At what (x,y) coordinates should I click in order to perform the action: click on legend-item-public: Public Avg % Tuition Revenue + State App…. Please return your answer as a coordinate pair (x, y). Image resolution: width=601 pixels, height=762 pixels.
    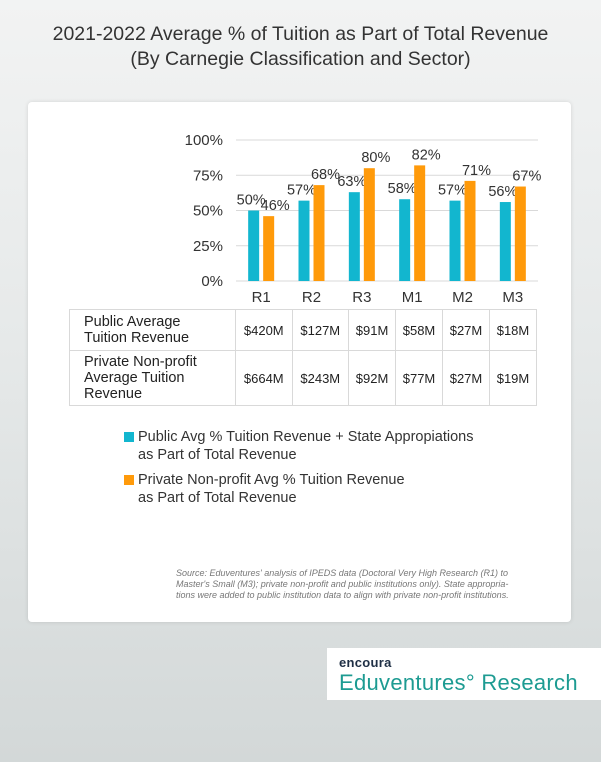
    Looking at the image, I should click on (298, 446).